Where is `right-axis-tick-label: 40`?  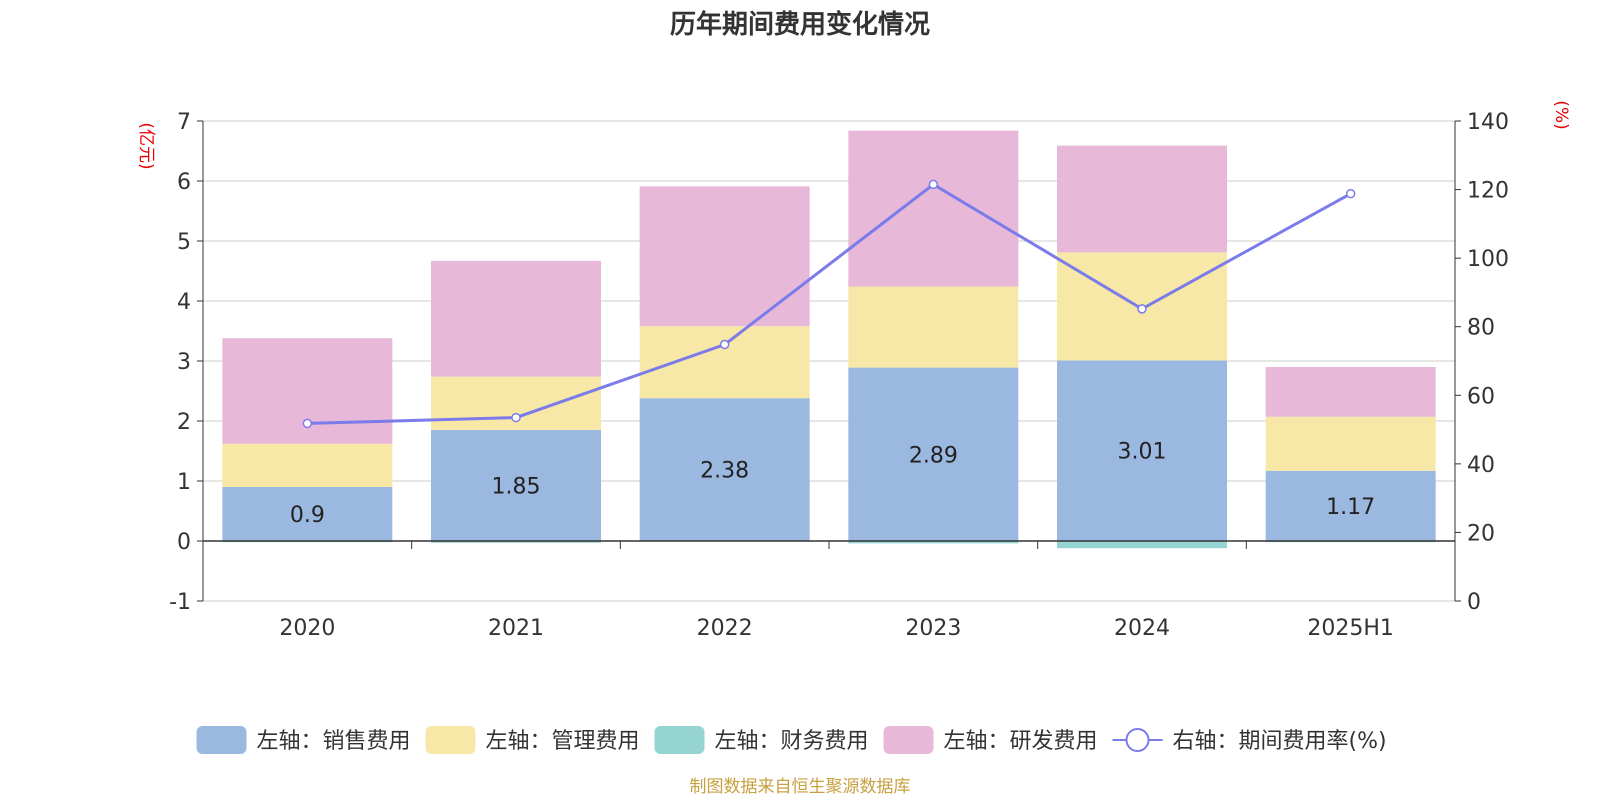 right-axis-tick-label: 40 is located at coordinates (1481, 465).